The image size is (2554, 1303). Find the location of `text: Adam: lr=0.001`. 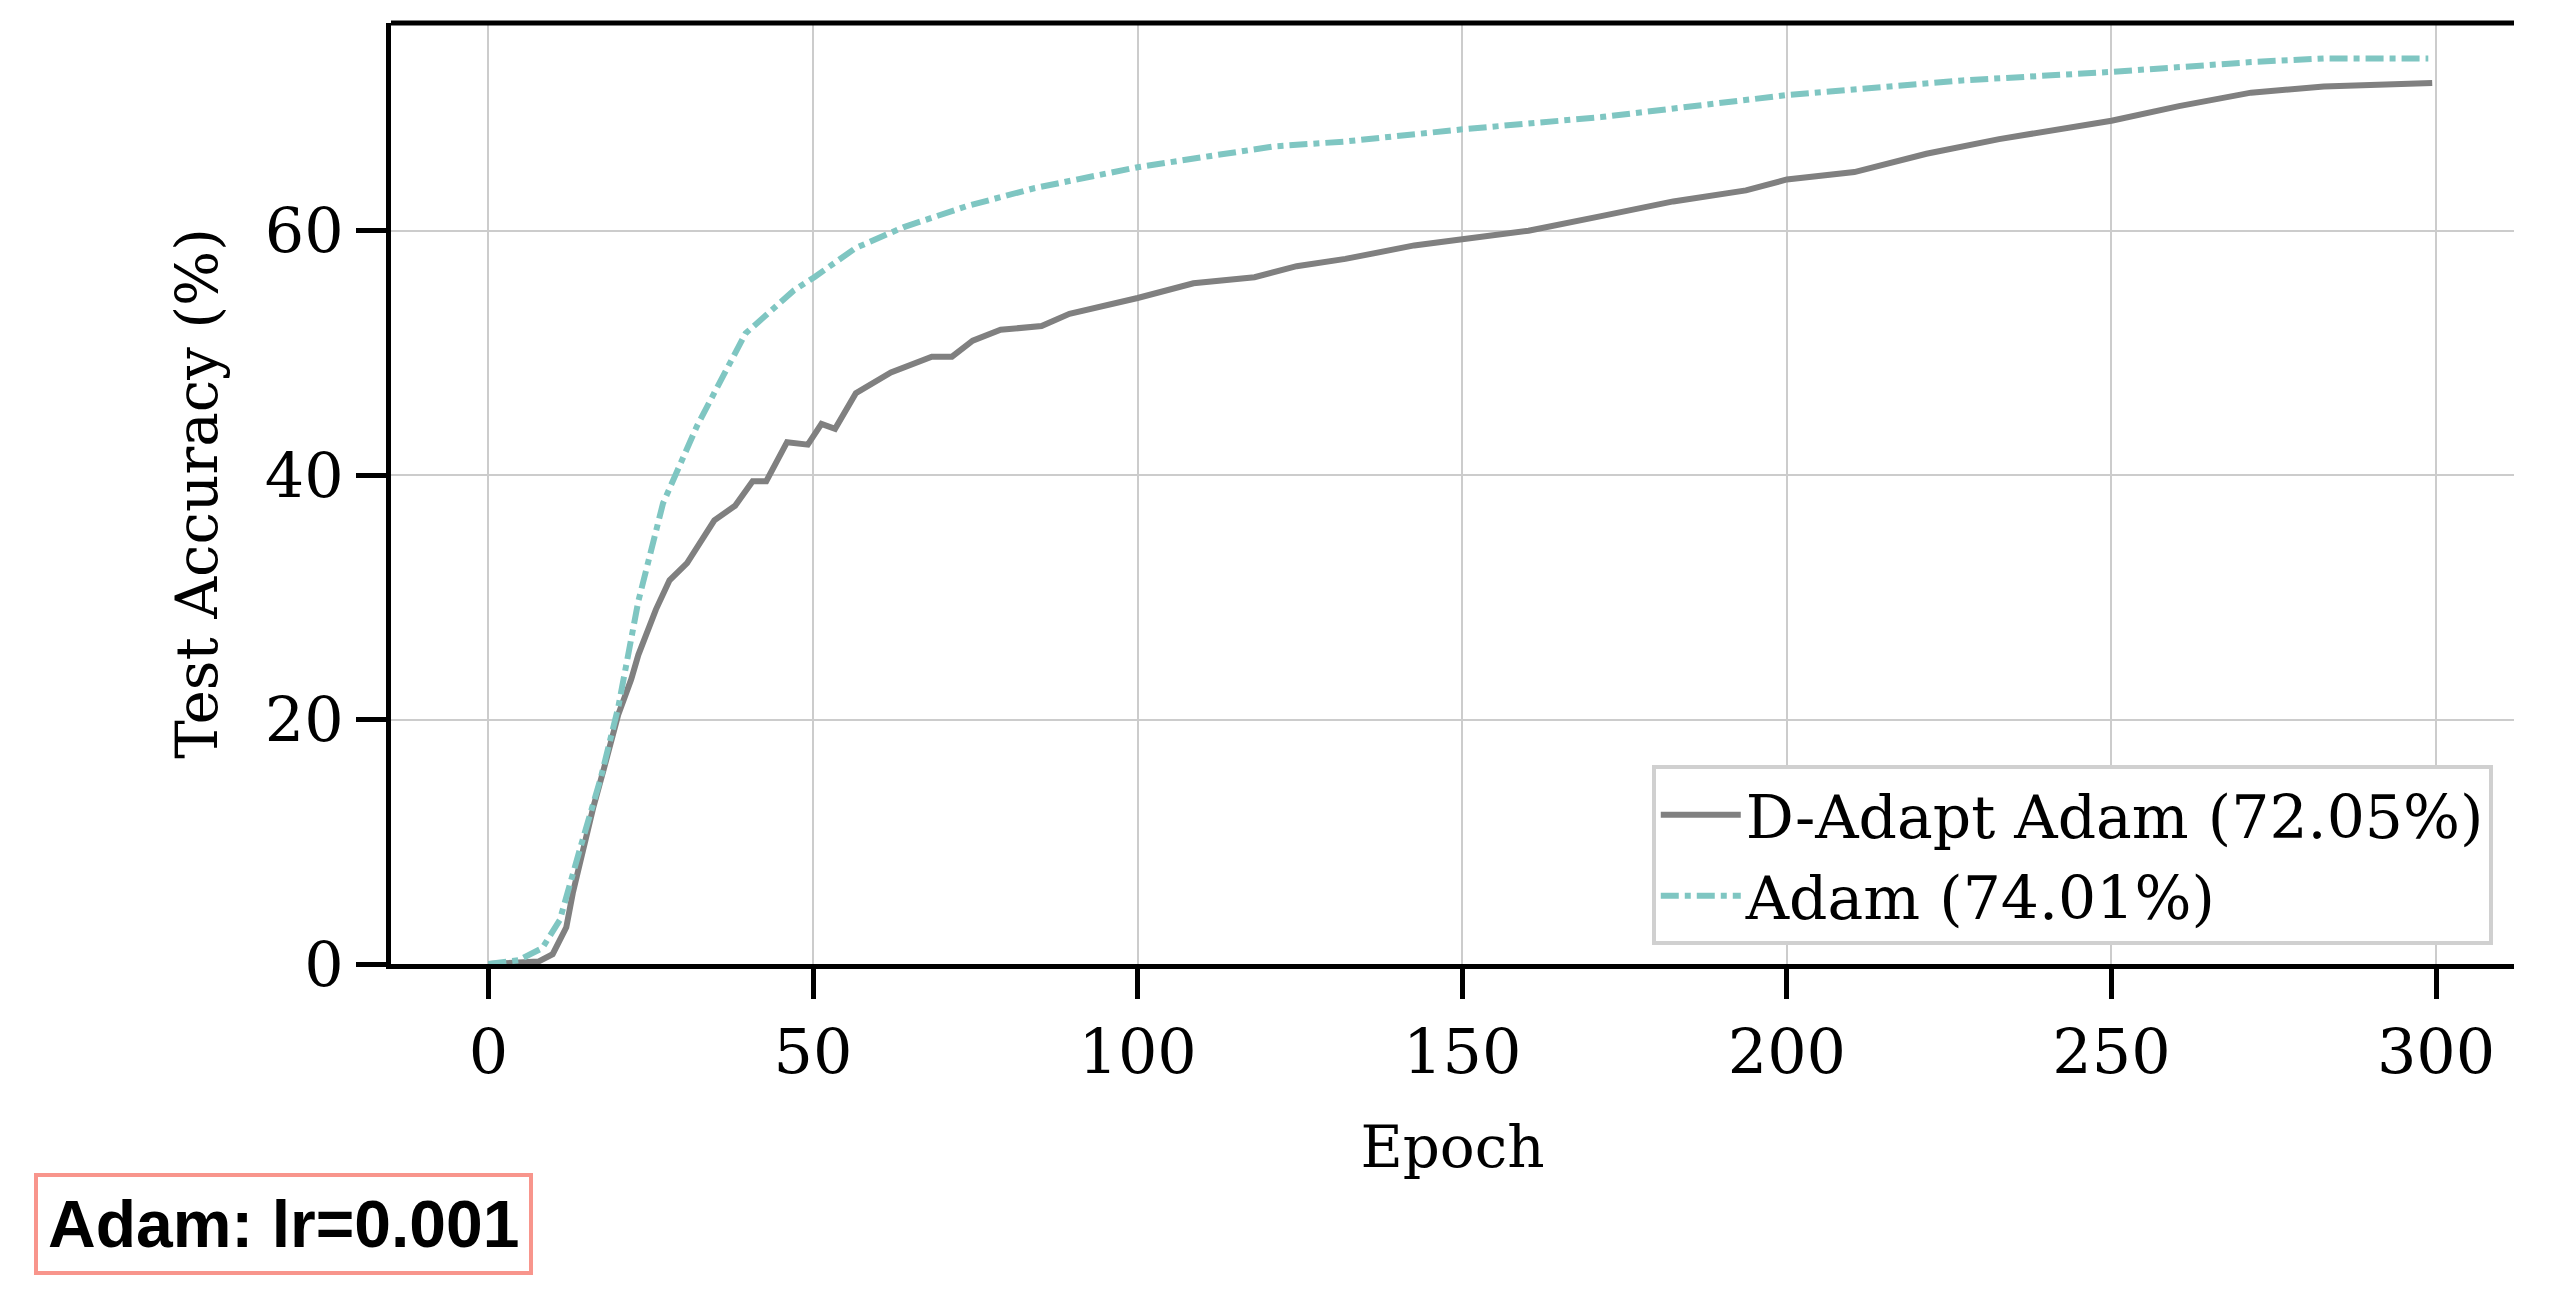

text: Adam: lr=0.001 is located at coordinates (284, 1224).